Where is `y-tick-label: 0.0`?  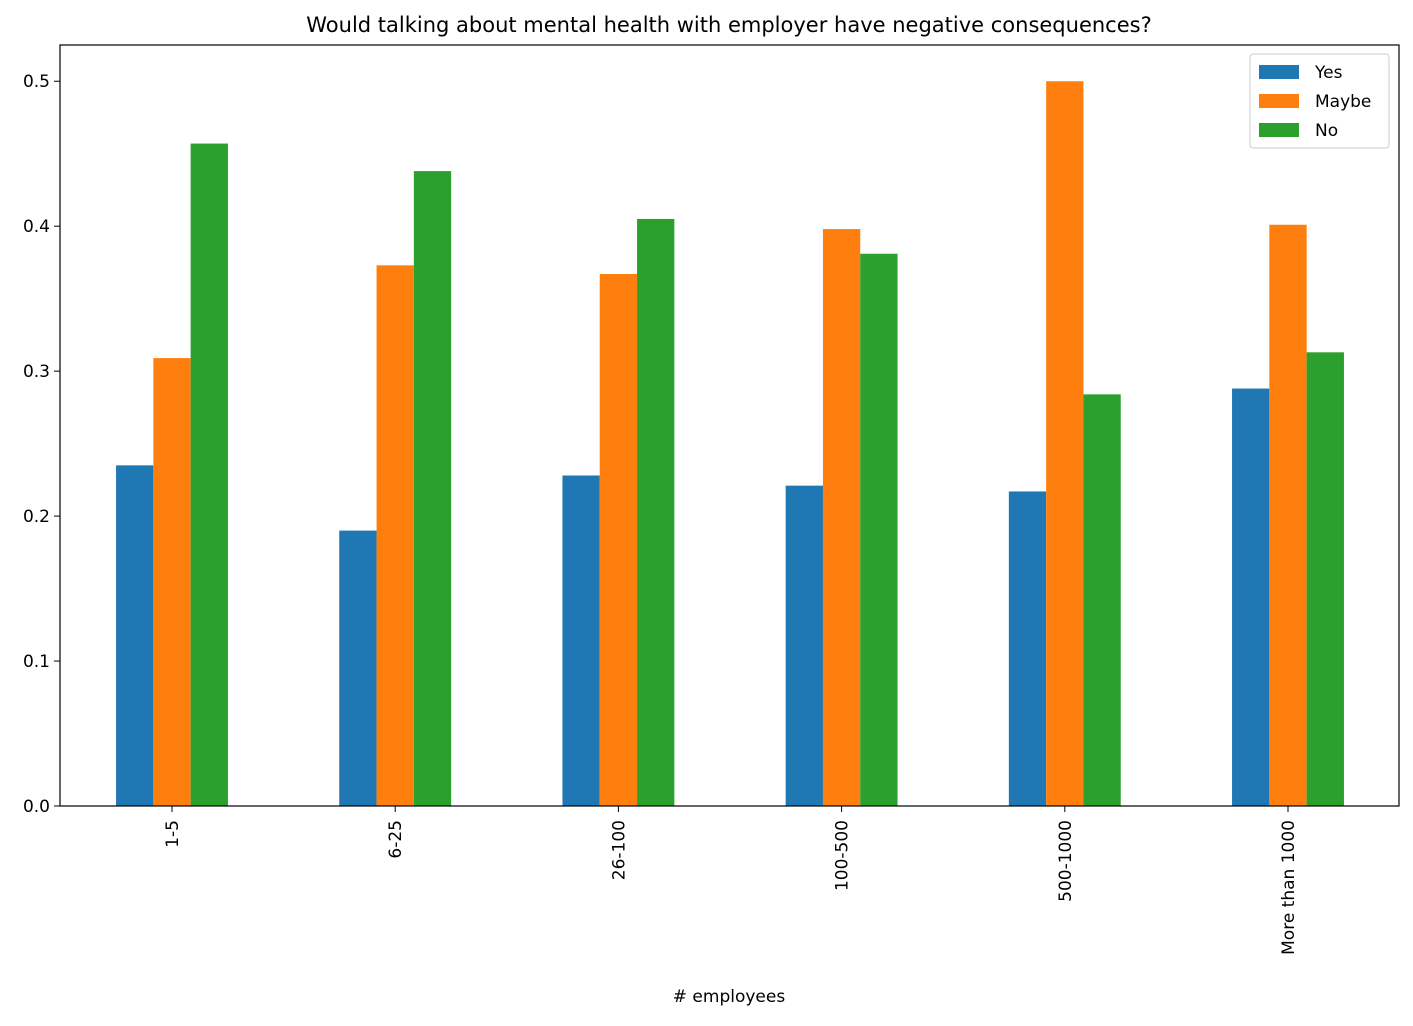 y-tick-label: 0.0 is located at coordinates (36, 807).